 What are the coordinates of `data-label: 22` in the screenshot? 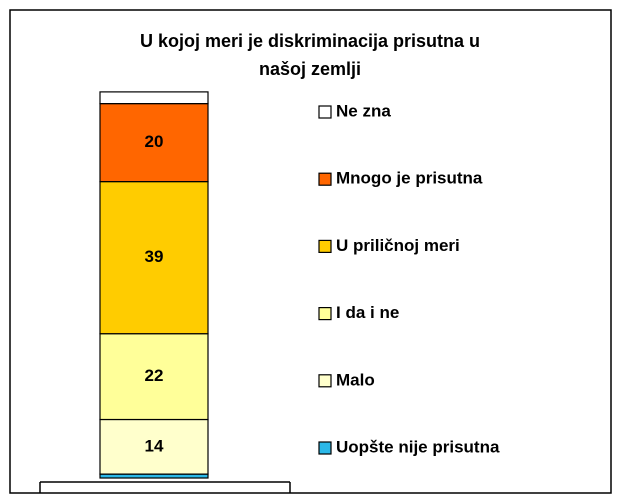 It's located at (154, 375).